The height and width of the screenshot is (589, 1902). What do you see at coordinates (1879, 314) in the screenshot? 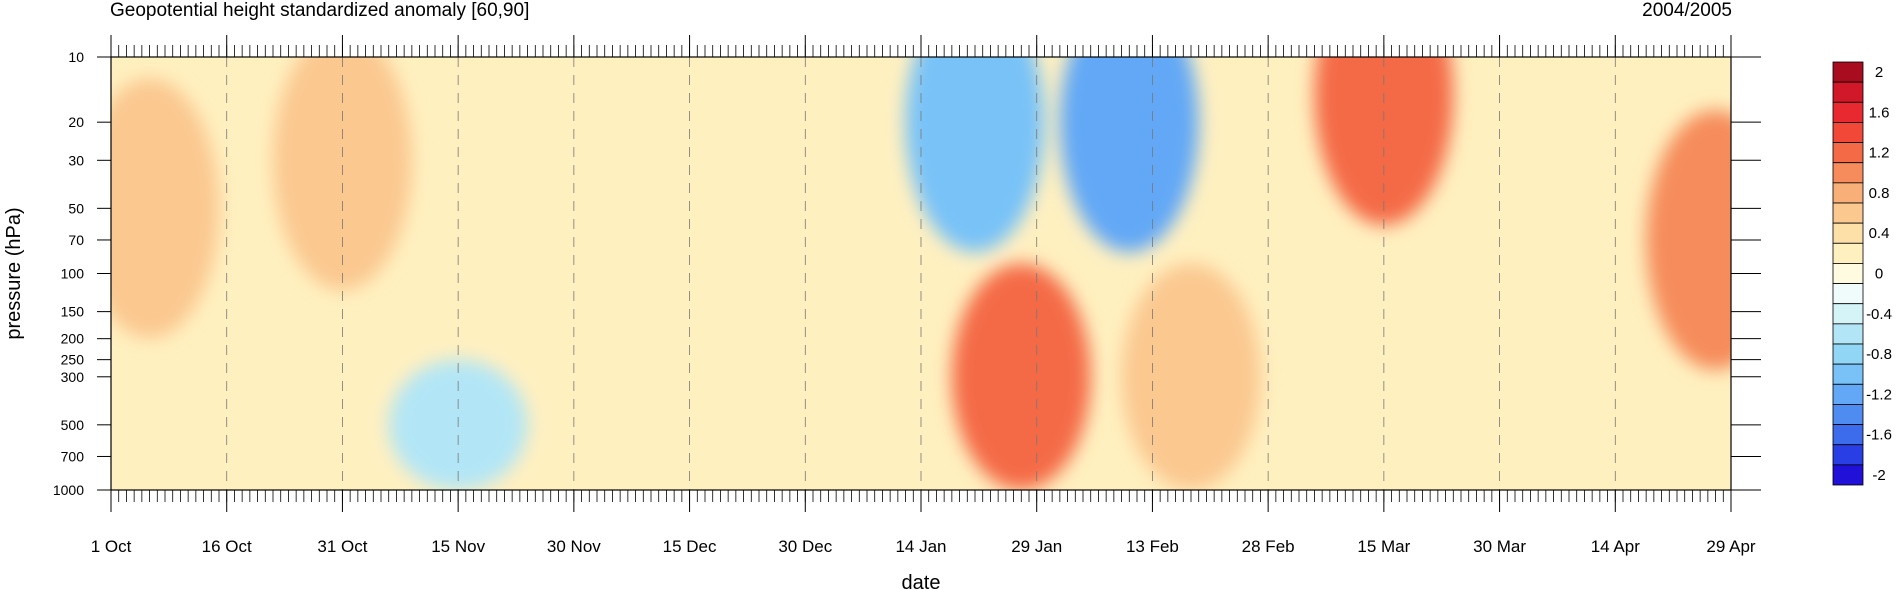
I see `colorbar-label: -0.4` at bounding box center [1879, 314].